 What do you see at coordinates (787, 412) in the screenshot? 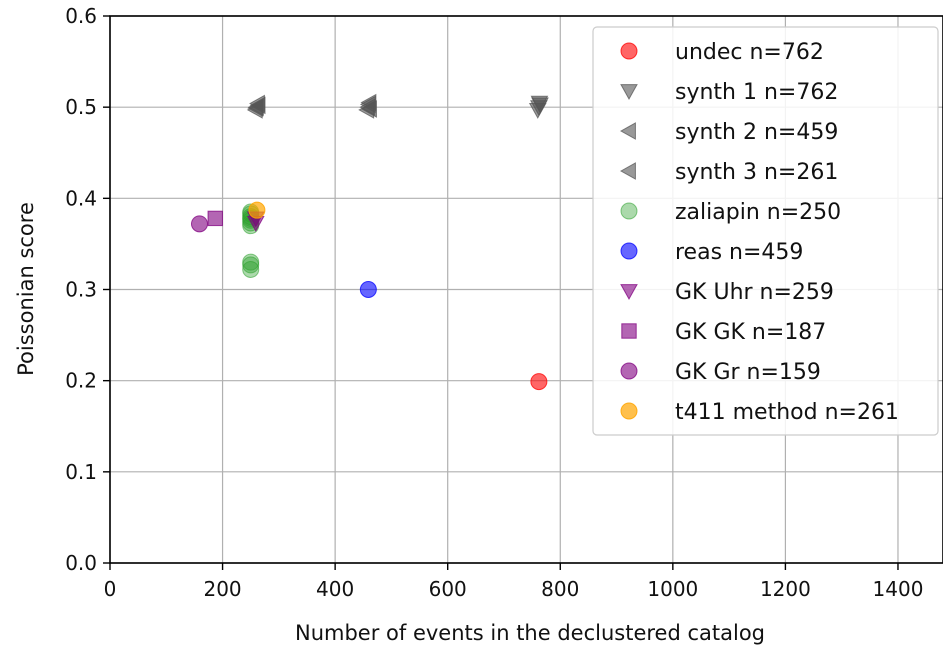
I see `legend-label: t411 method n=261` at bounding box center [787, 412].